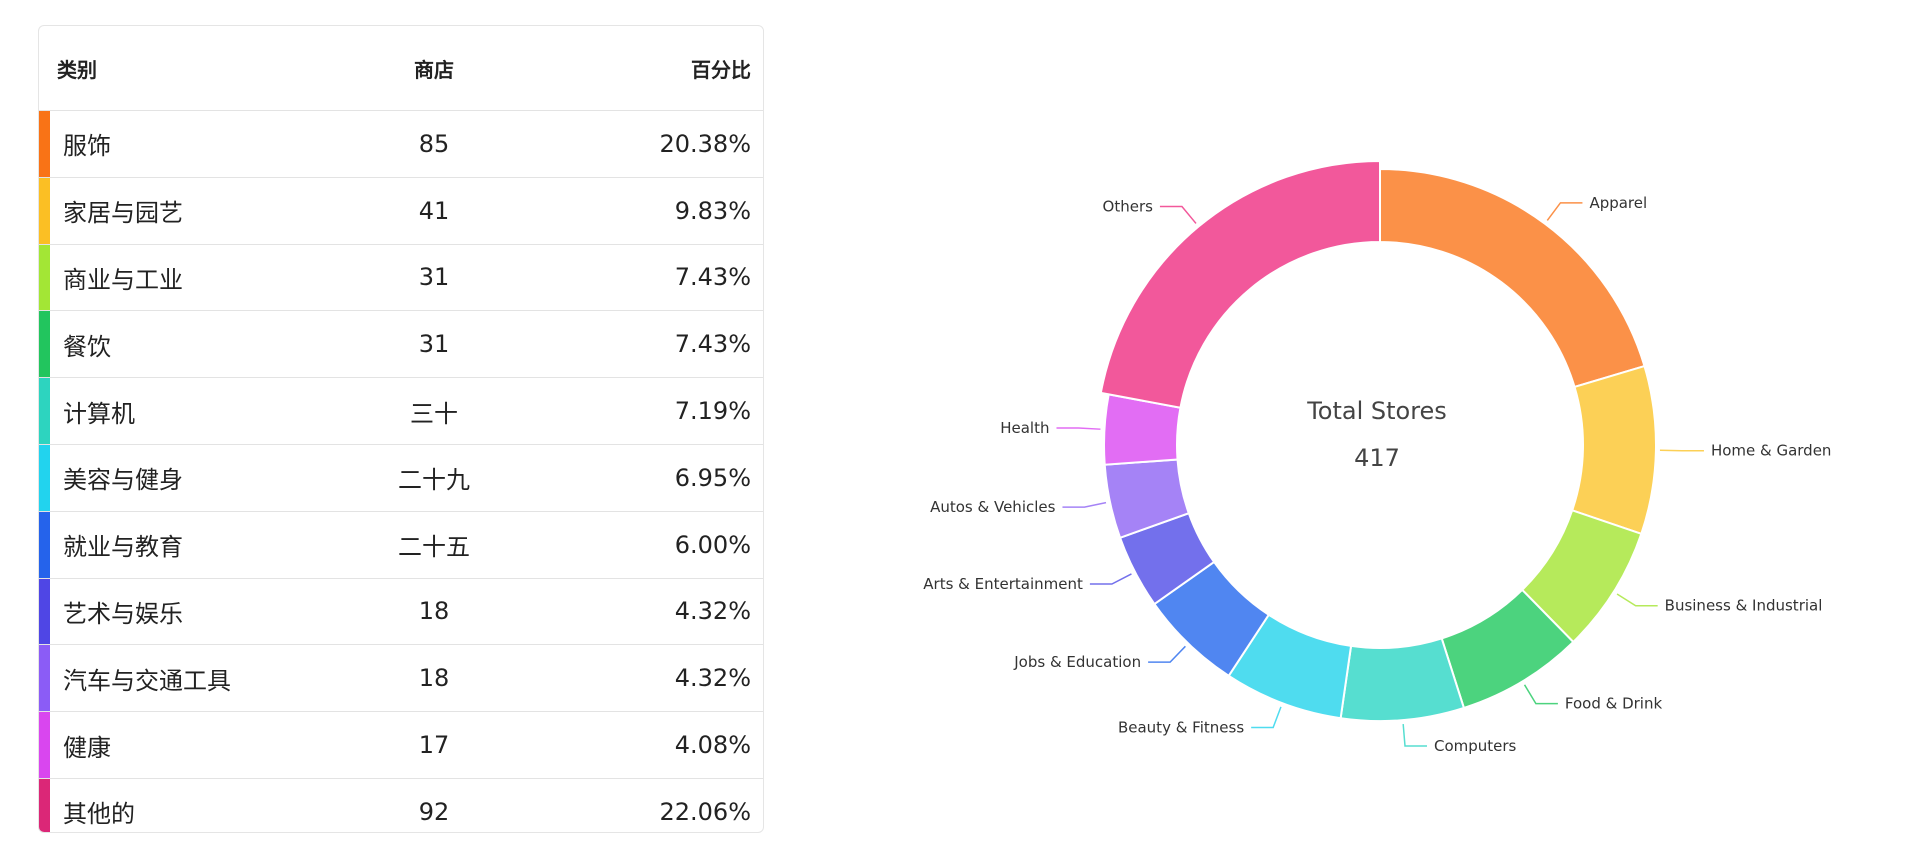  I want to click on cell-category: 美容与健身, so click(123, 480).